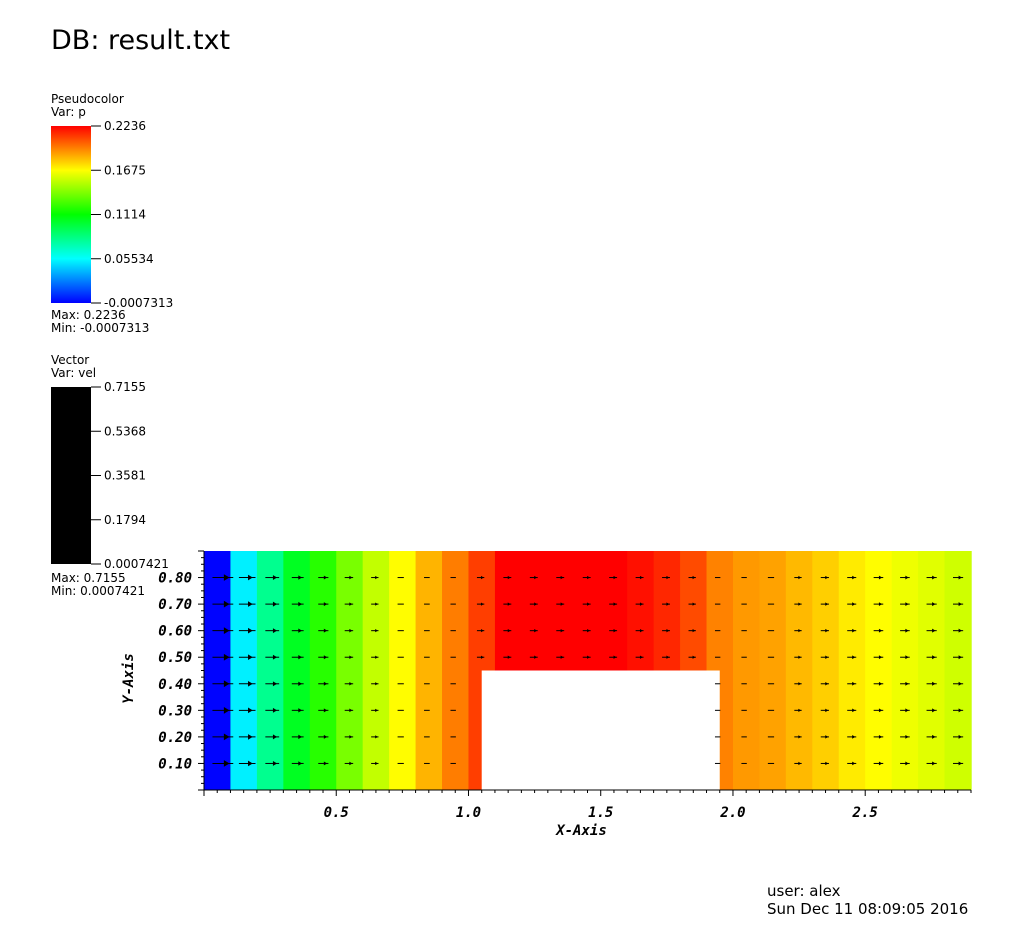 This screenshot has width=1024, height=930. I want to click on pseudocolor-legend-min: Min: -0.0007313, so click(100, 328).